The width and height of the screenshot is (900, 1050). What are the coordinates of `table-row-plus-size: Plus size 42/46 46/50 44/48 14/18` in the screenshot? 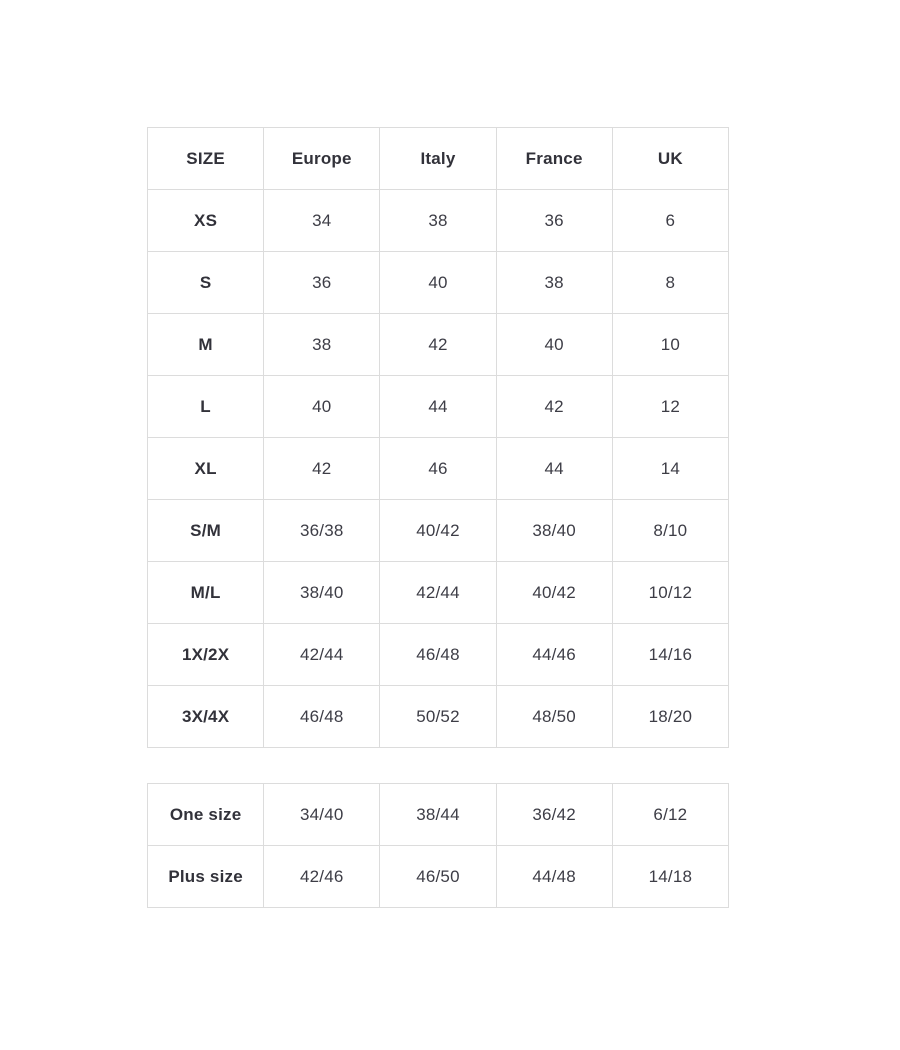 It's located at (438, 876).